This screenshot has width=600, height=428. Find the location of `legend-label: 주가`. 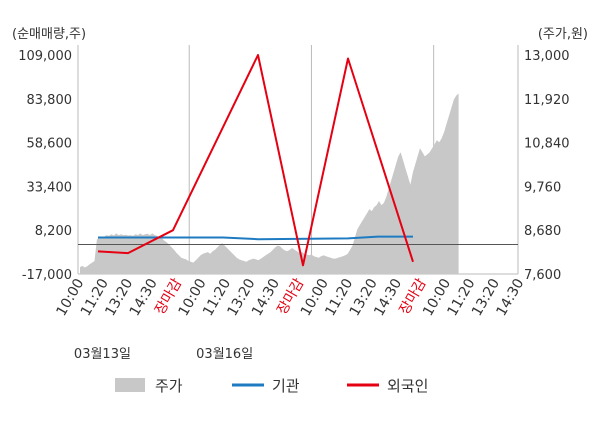

legend-label: 주가 is located at coordinates (169, 386).